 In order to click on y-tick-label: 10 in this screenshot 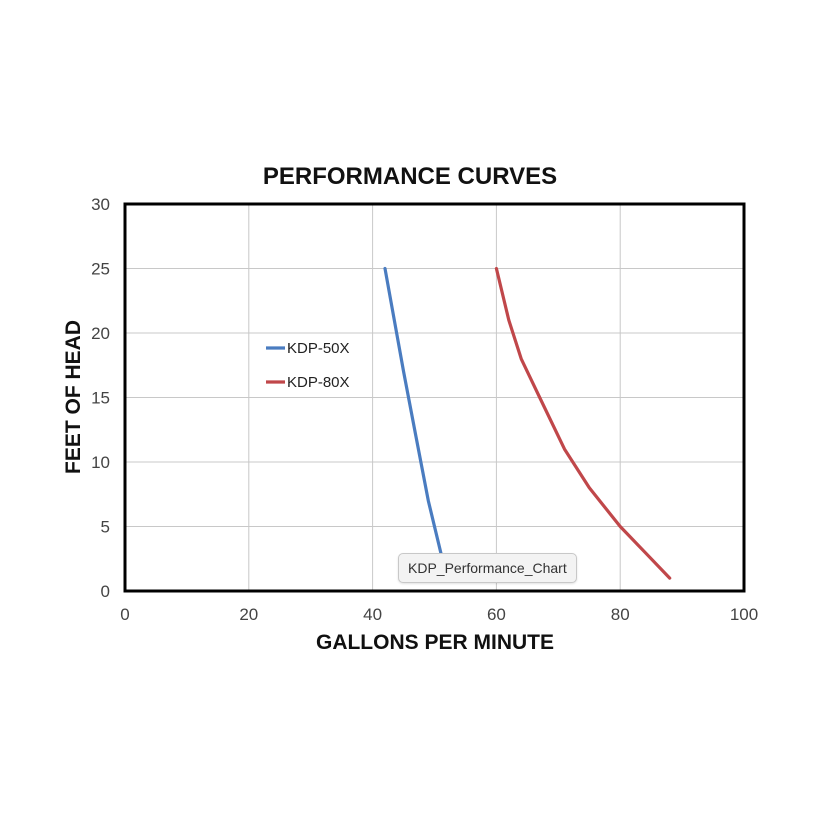, I will do `click(100, 462)`.